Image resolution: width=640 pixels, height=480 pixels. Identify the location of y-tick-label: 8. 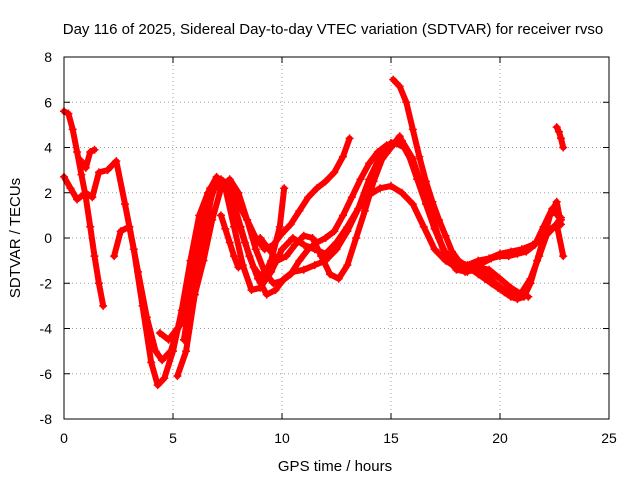
(48, 57).